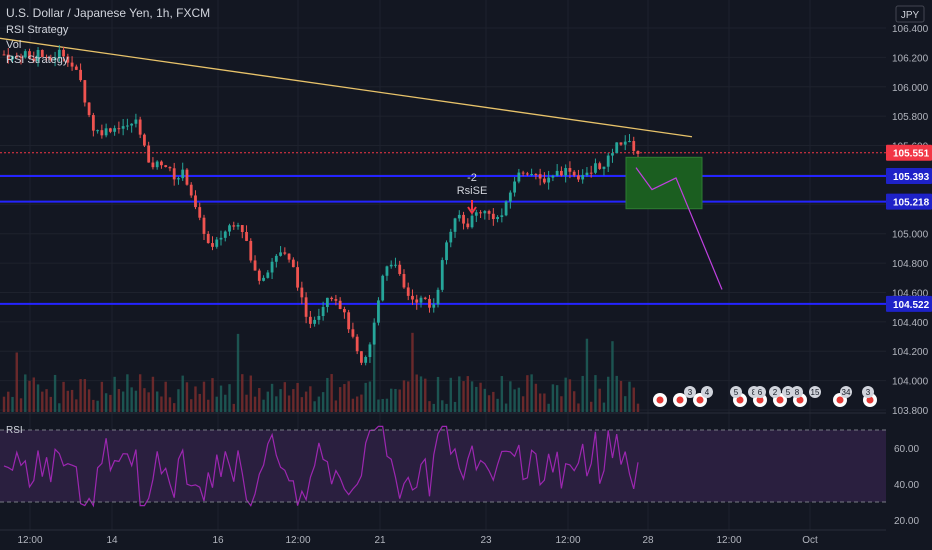  What do you see at coordinates (910, 14) in the screenshot?
I see `currency-badge` at bounding box center [910, 14].